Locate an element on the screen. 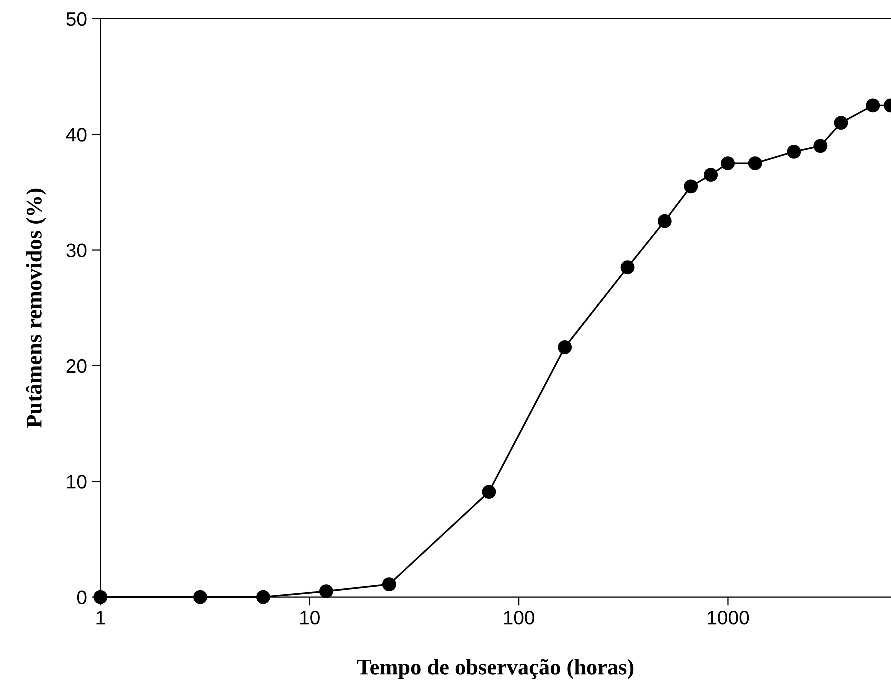 Image resolution: width=891 pixels, height=691 pixels. y-tick-label: 10 is located at coordinates (77, 482).